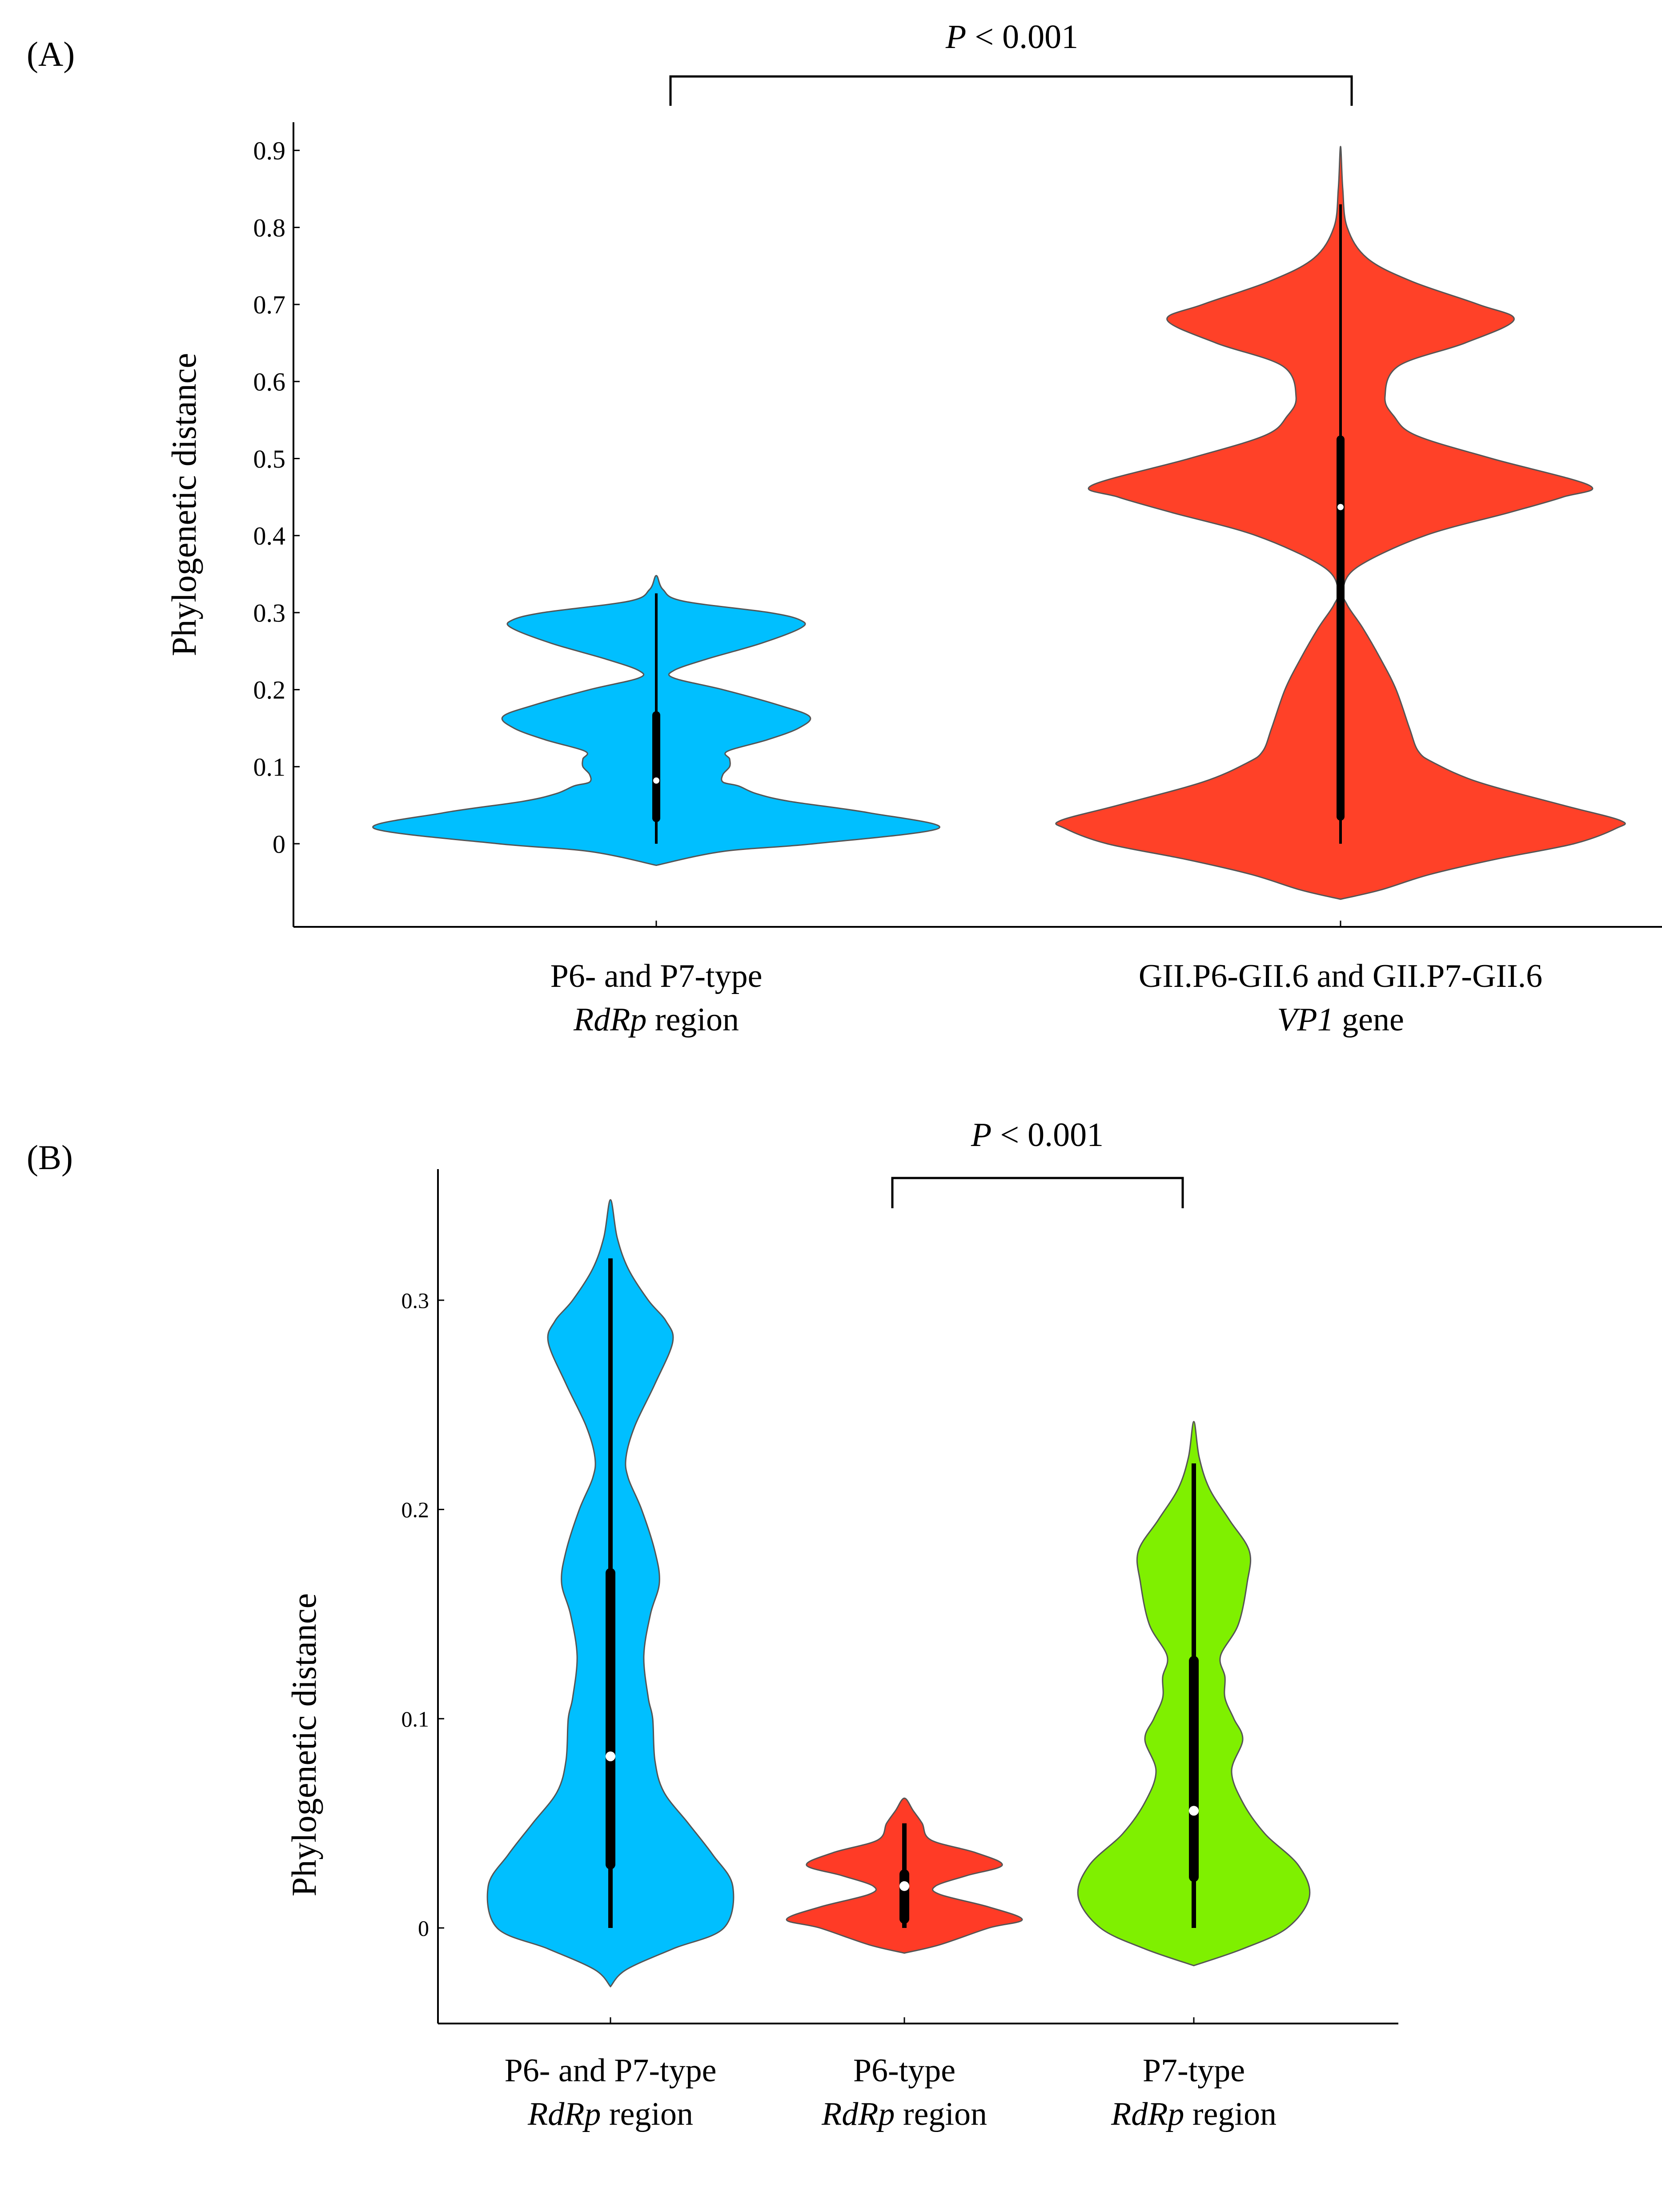 The width and height of the screenshot is (1662, 2212). I want to click on category-label-1-line2: VP1 gene, so click(1340, 1020).